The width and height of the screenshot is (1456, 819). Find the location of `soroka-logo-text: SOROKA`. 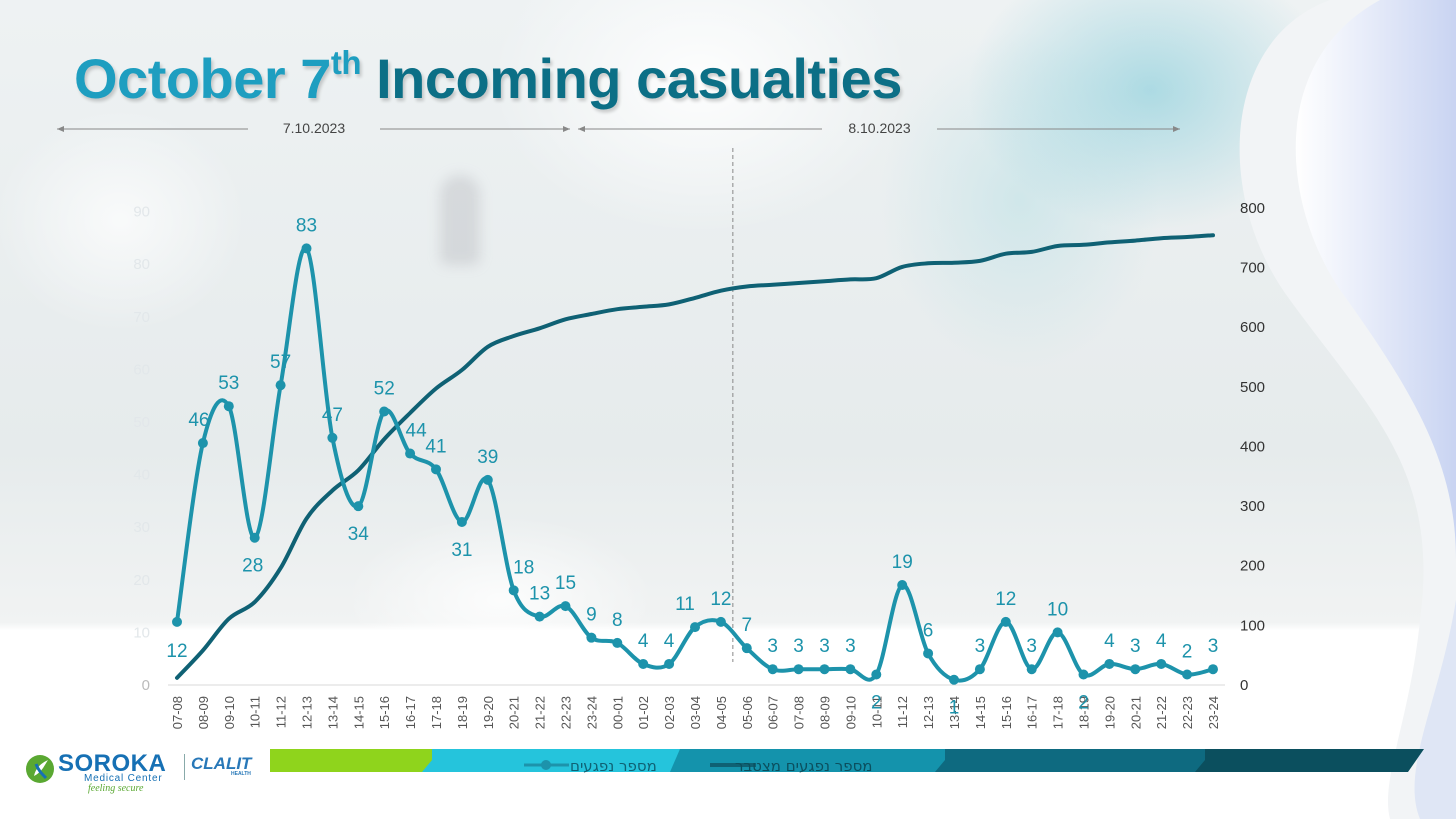

soroka-logo-text: SOROKA is located at coordinates (112, 763).